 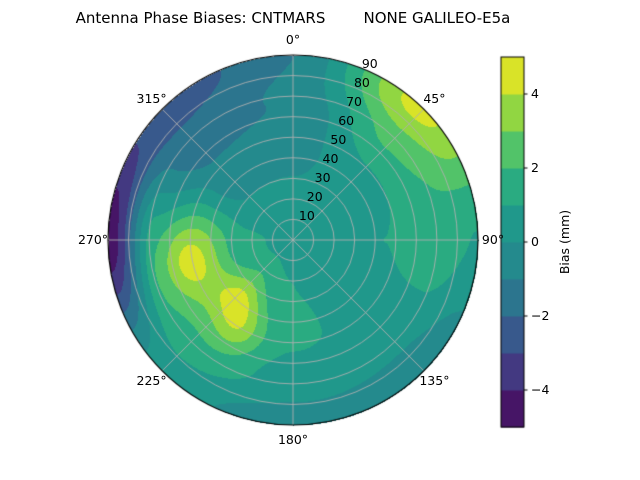 What do you see at coordinates (369, 63) in the screenshot?
I see `r-tick-label: 90` at bounding box center [369, 63].